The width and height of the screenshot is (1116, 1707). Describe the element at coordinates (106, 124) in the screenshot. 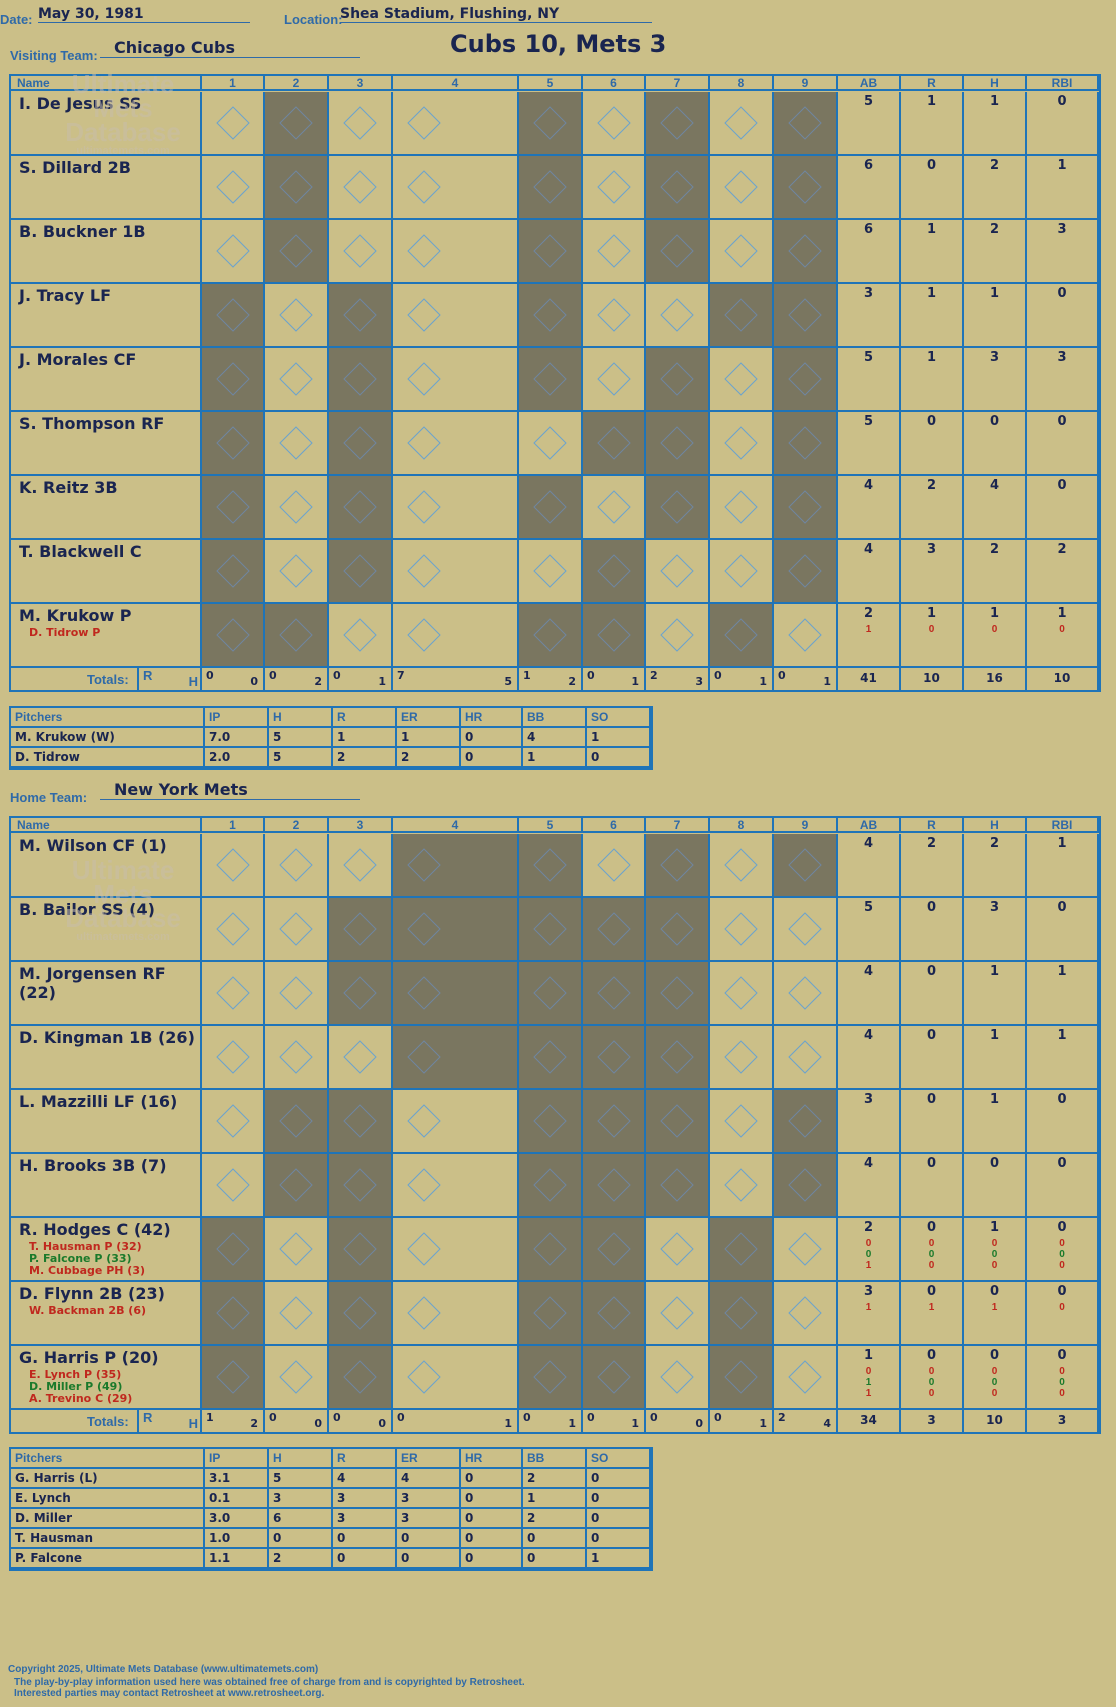

I see `player-name-cell: I. De Jesus SS` at that location.